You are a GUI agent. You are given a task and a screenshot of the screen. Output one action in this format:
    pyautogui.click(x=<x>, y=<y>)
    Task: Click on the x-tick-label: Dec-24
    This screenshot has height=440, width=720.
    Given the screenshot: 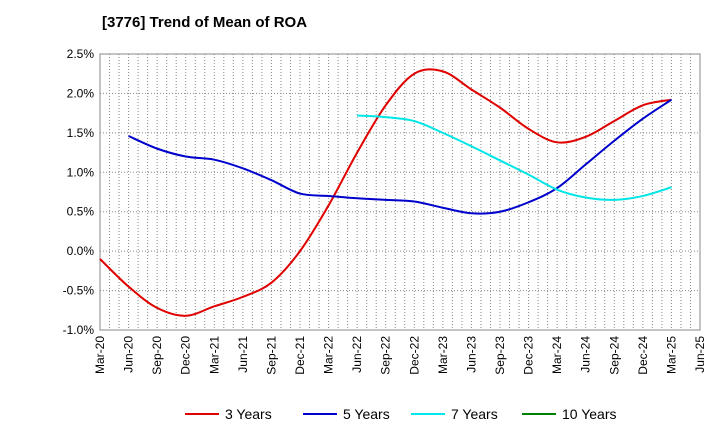 What is the action you would take?
    pyautogui.click(x=643, y=355)
    